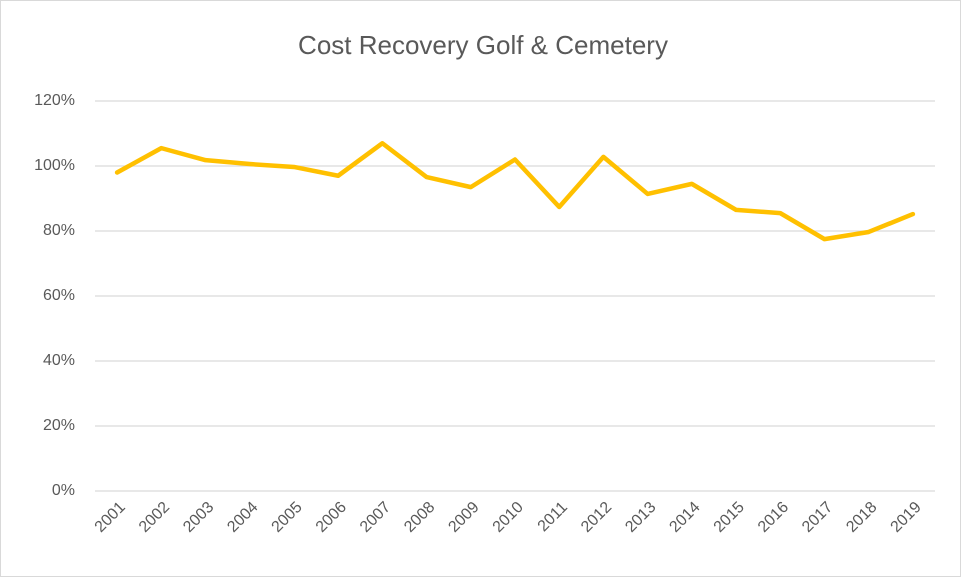 The image size is (961, 577). What do you see at coordinates (59, 230) in the screenshot?
I see `y-tick-label: 80%` at bounding box center [59, 230].